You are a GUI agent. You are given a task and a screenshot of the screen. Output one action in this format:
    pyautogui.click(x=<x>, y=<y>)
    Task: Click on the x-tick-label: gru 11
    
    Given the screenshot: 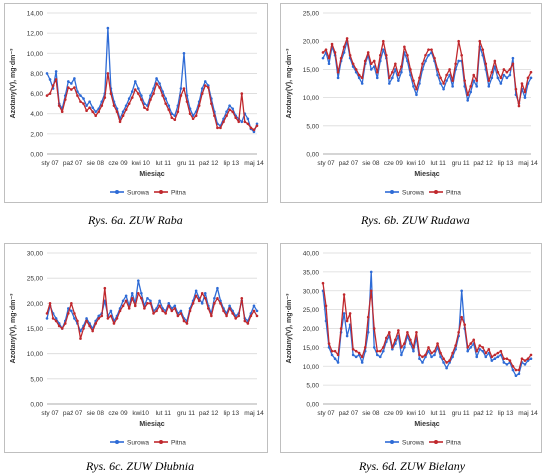 What is the action you would take?
    pyautogui.click(x=186, y=163)
    